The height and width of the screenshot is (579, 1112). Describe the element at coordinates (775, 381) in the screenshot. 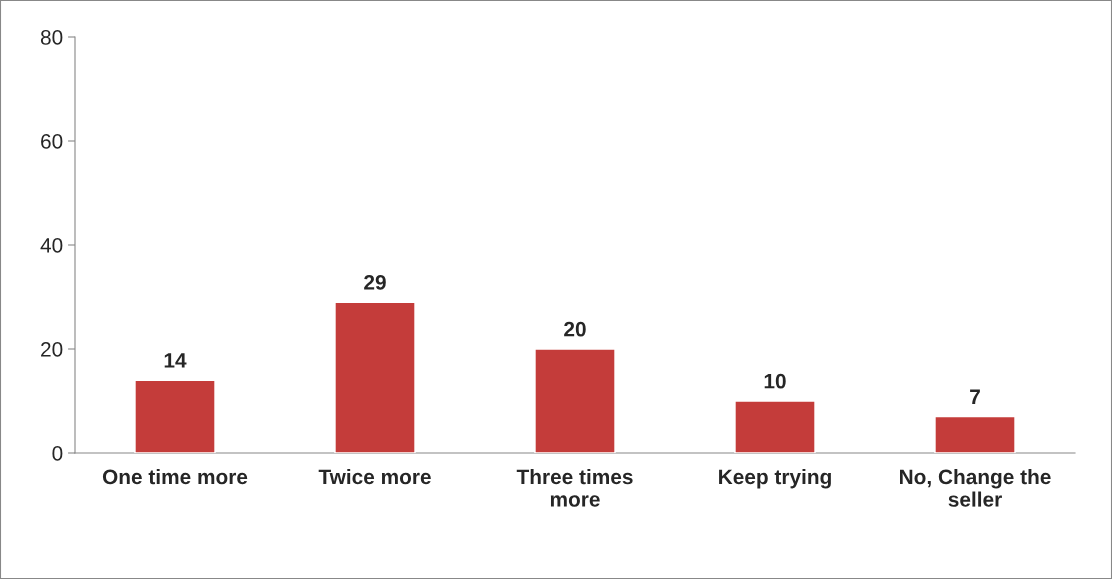

I see `data-label: 10` at that location.